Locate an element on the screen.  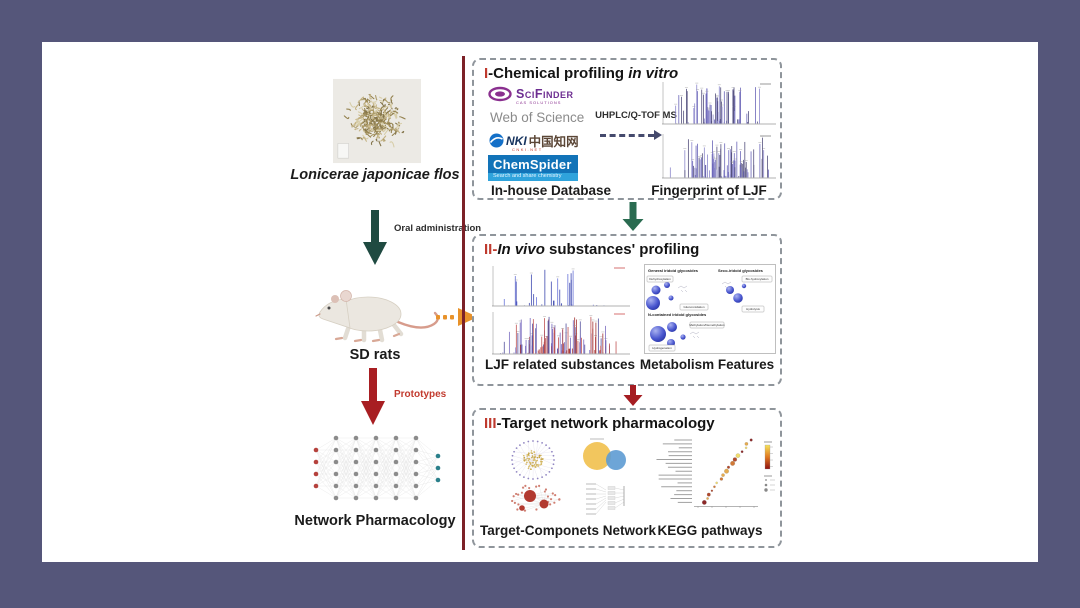
section-3-title-text: -Target network pharmacology is located at coordinates (605, 423).